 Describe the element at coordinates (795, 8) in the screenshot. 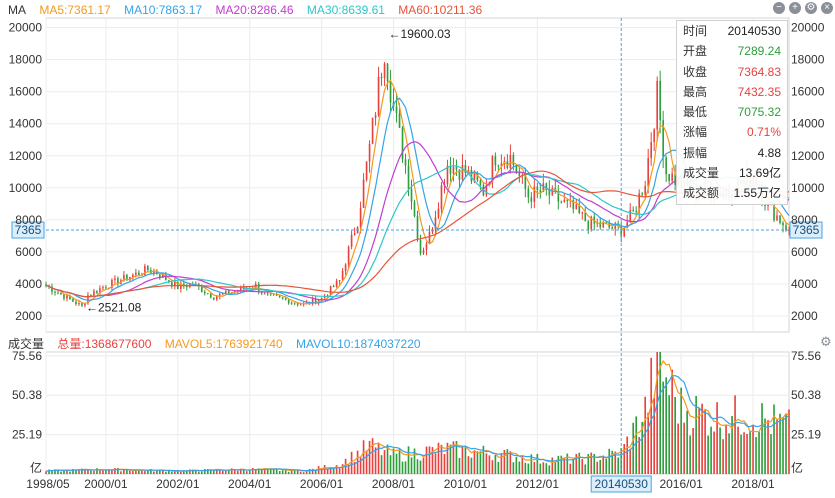

I see `zoom-in-icon: +` at that location.